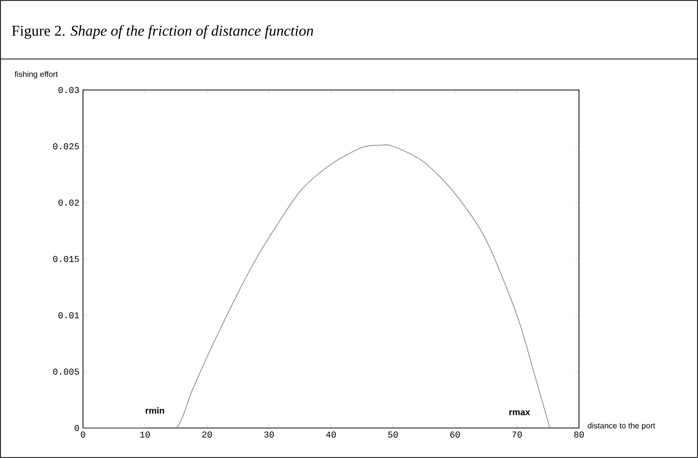  I want to click on y-tick-label: 0.005, so click(66, 371).